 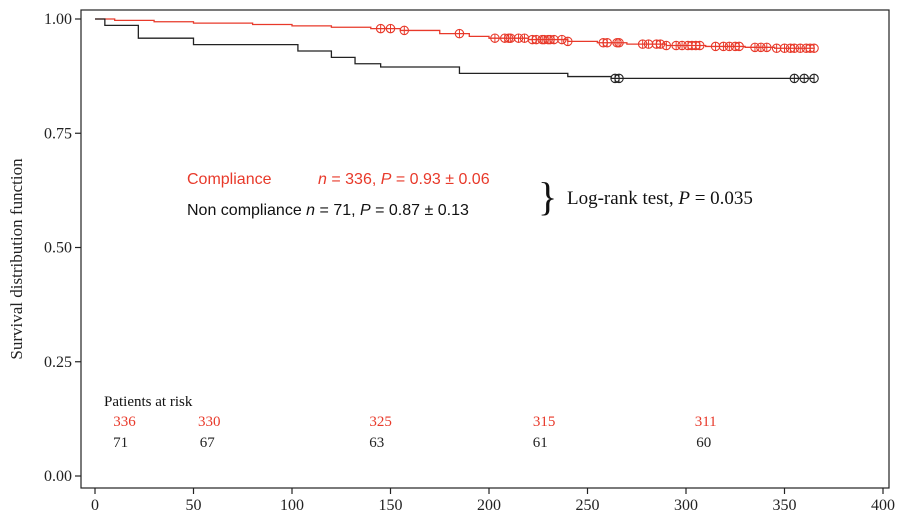 What do you see at coordinates (292, 505) in the screenshot?
I see `x-tick-label: 100` at bounding box center [292, 505].